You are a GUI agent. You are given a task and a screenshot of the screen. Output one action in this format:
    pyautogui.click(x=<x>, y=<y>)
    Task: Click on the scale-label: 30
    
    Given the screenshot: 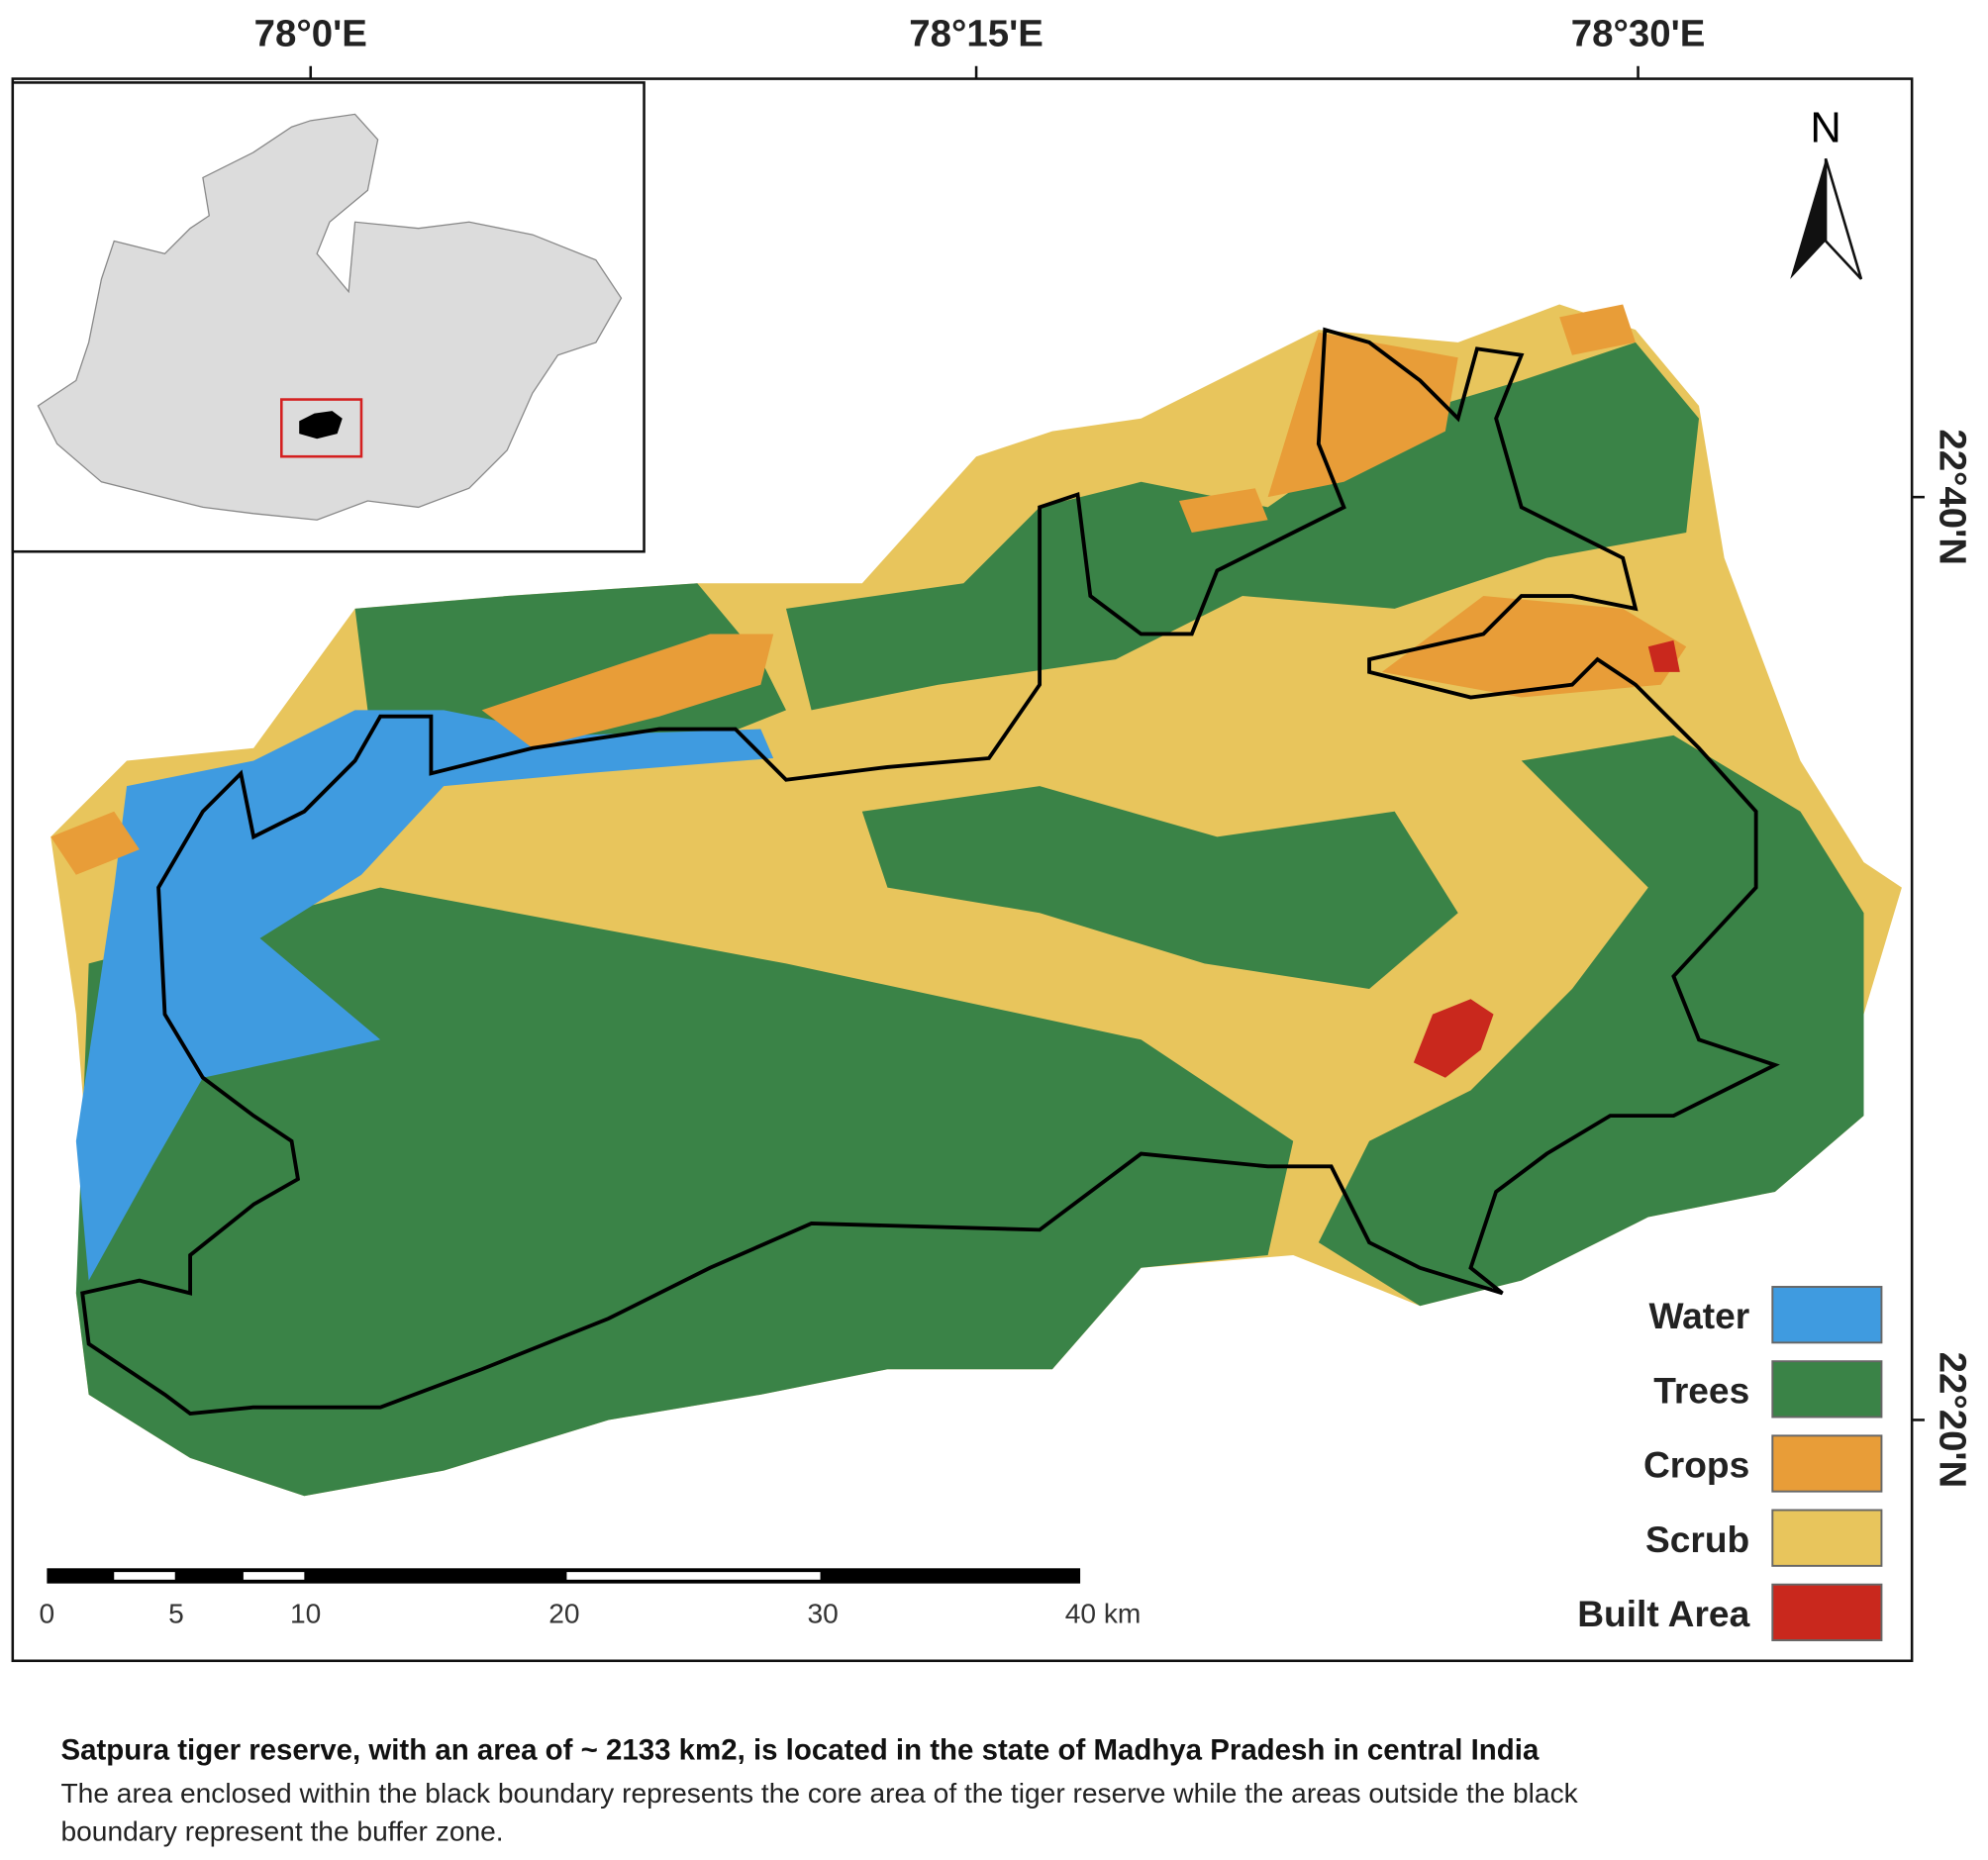 What is the action you would take?
    pyautogui.click(x=822, y=1613)
    